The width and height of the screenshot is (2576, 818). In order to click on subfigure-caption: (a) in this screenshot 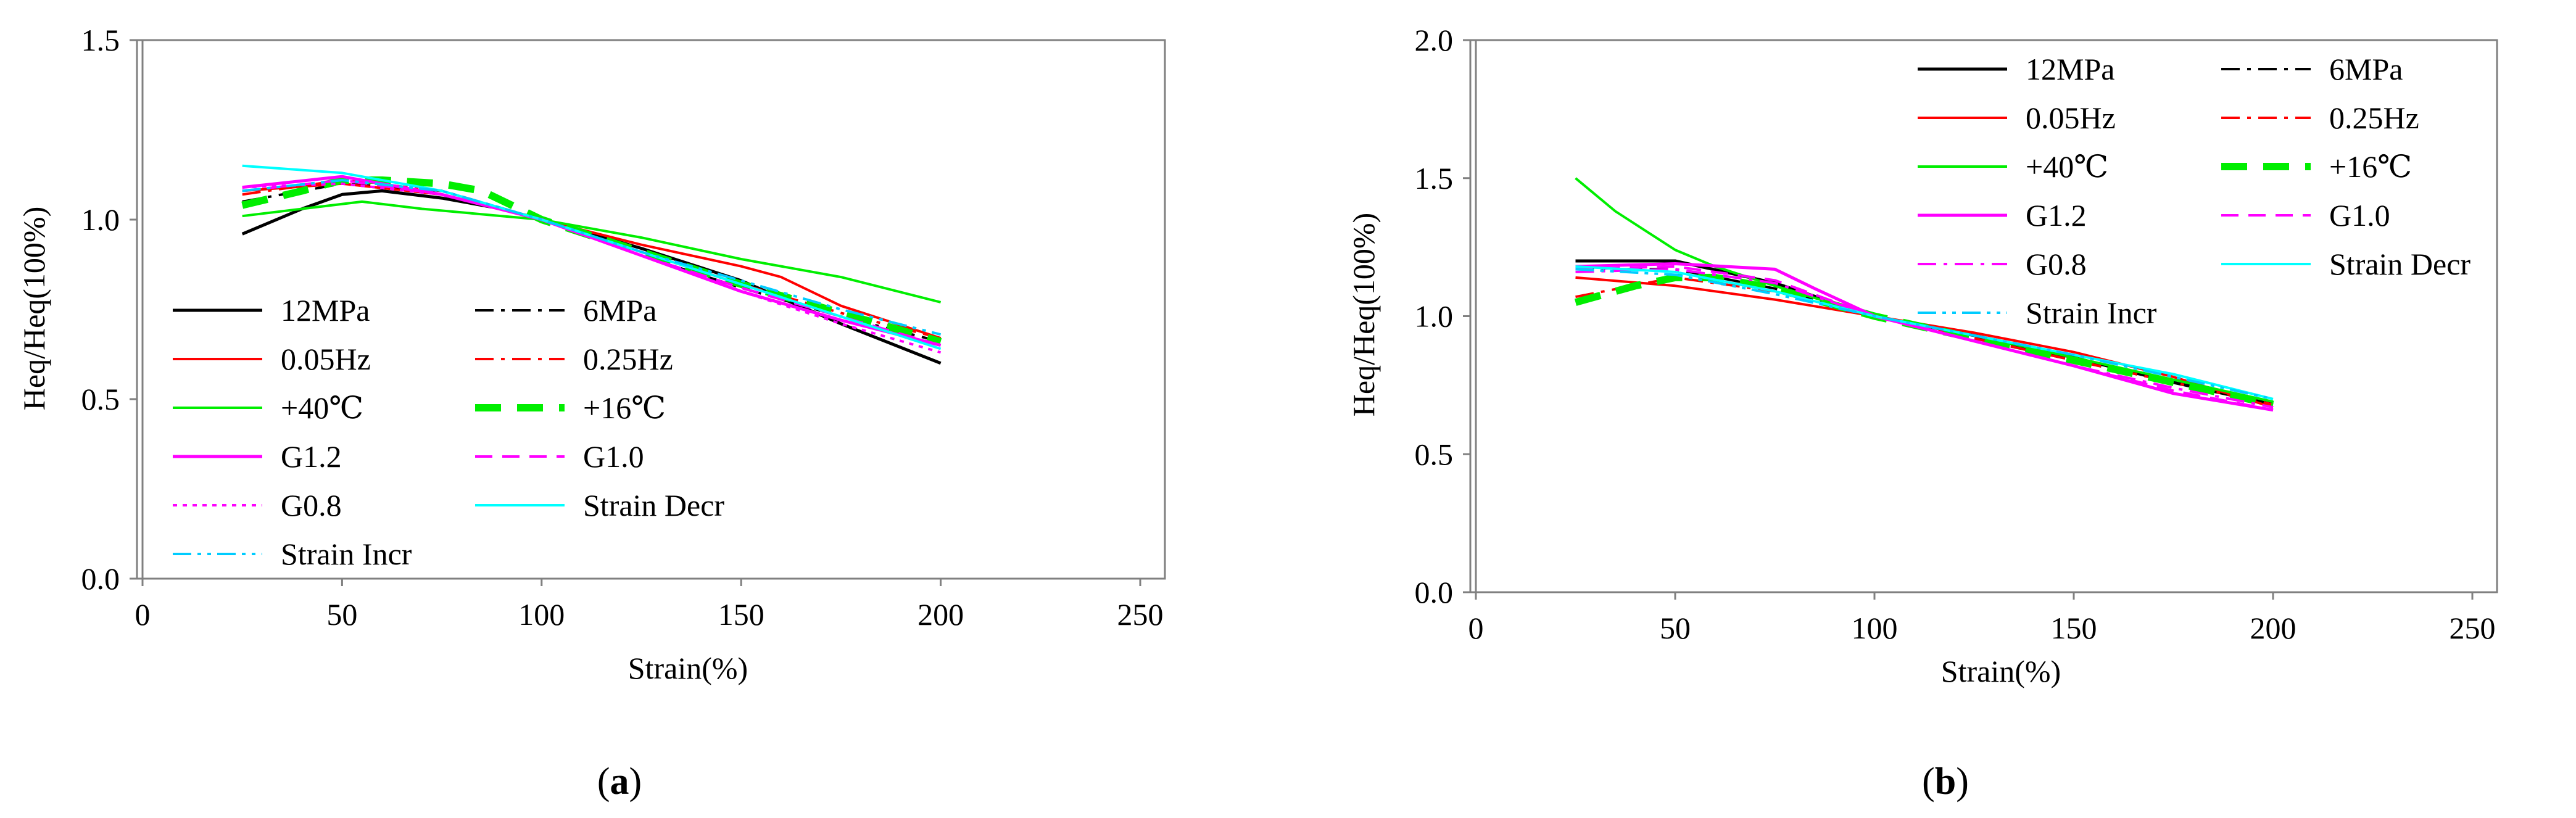, I will do `click(619, 782)`.